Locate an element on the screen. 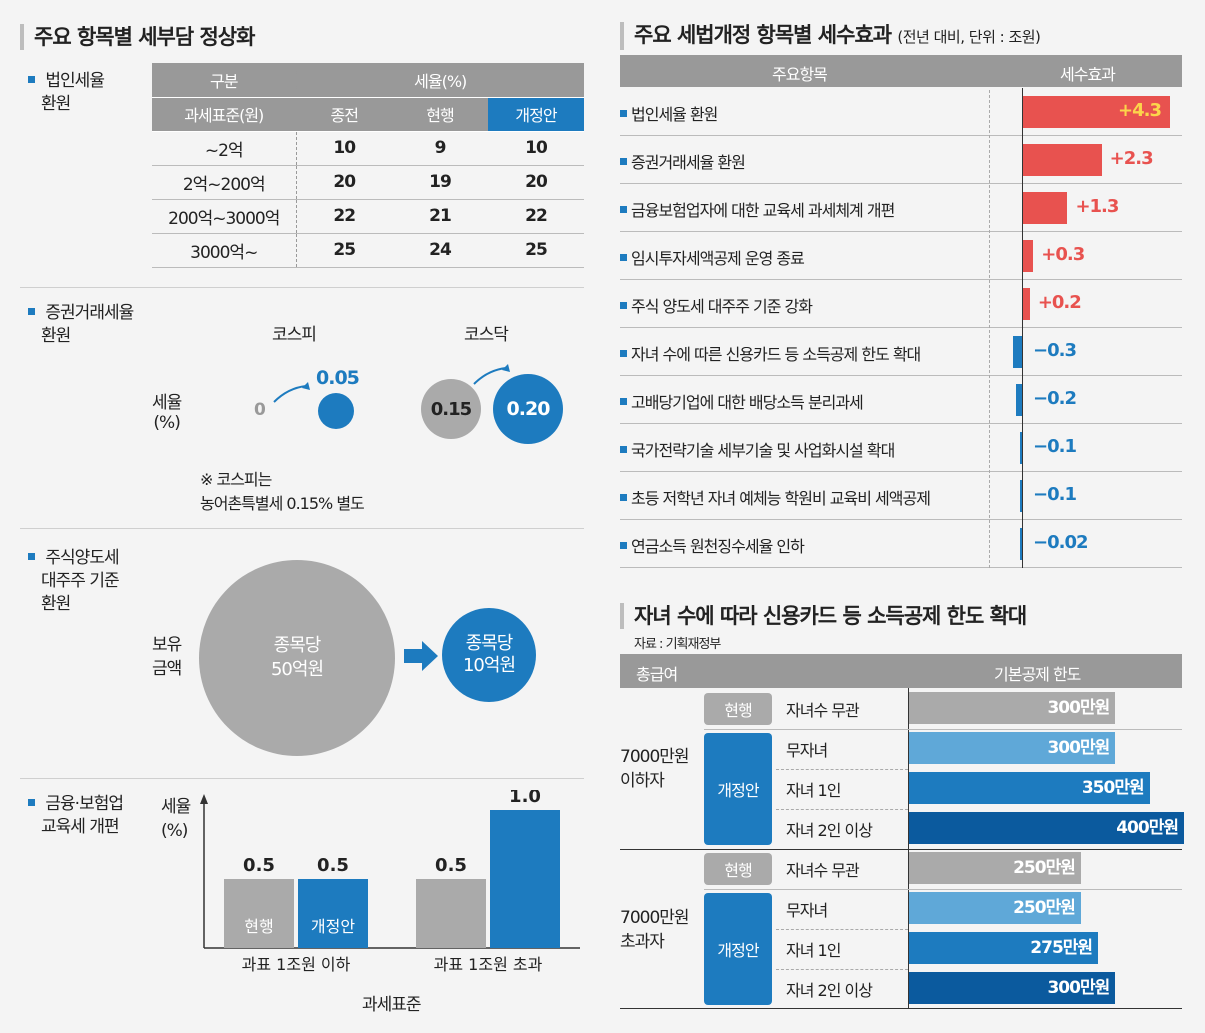  kospi-note: ※ 코스피는 농어촌특별세 0.15% 별도 is located at coordinates (282, 491).